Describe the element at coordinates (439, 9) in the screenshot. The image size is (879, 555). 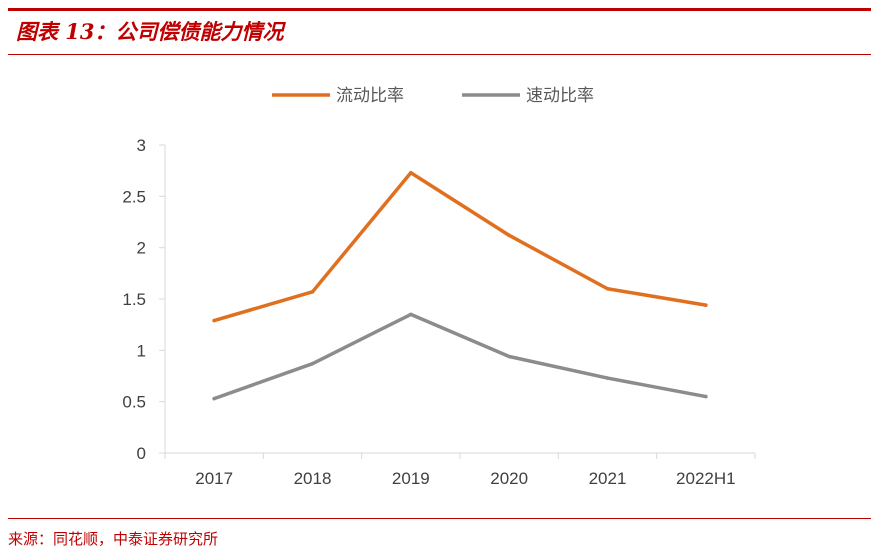
I see `top-rule` at that location.